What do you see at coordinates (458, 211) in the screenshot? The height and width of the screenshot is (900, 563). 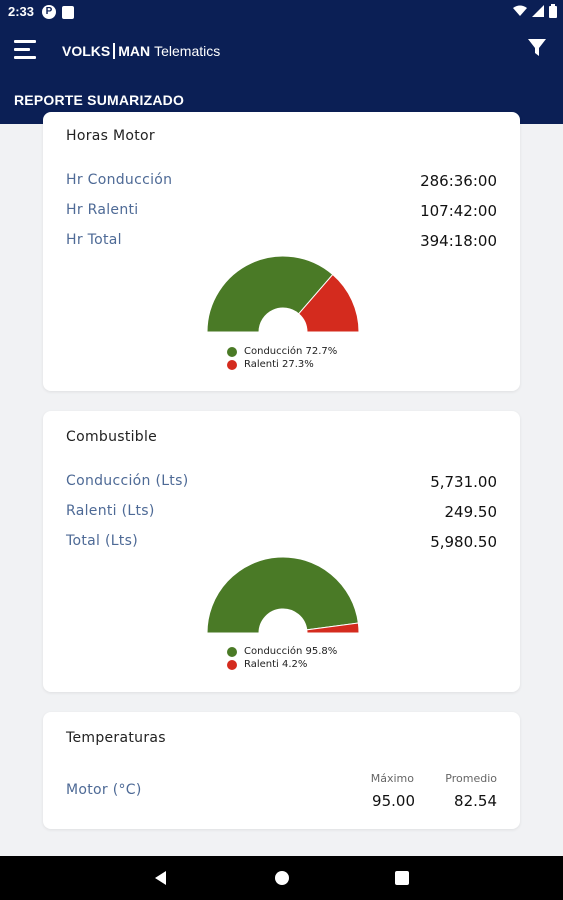 I see `row-value: 107:42:00` at bounding box center [458, 211].